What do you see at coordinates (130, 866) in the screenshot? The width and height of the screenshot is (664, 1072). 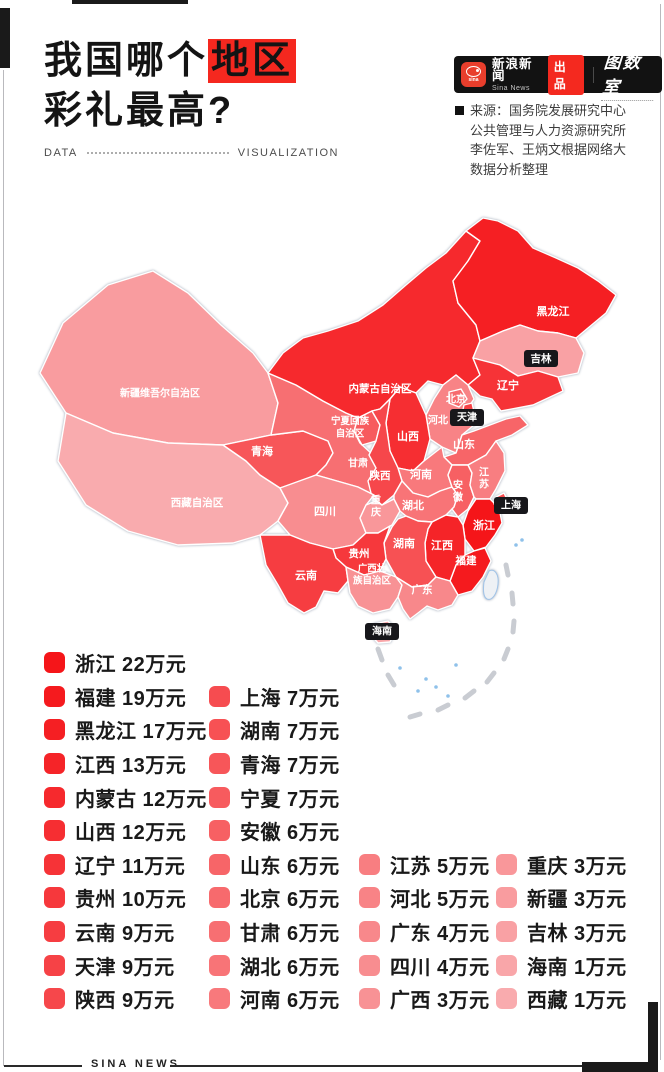 I see `legend-label: 辽宁 11万元` at bounding box center [130, 866].